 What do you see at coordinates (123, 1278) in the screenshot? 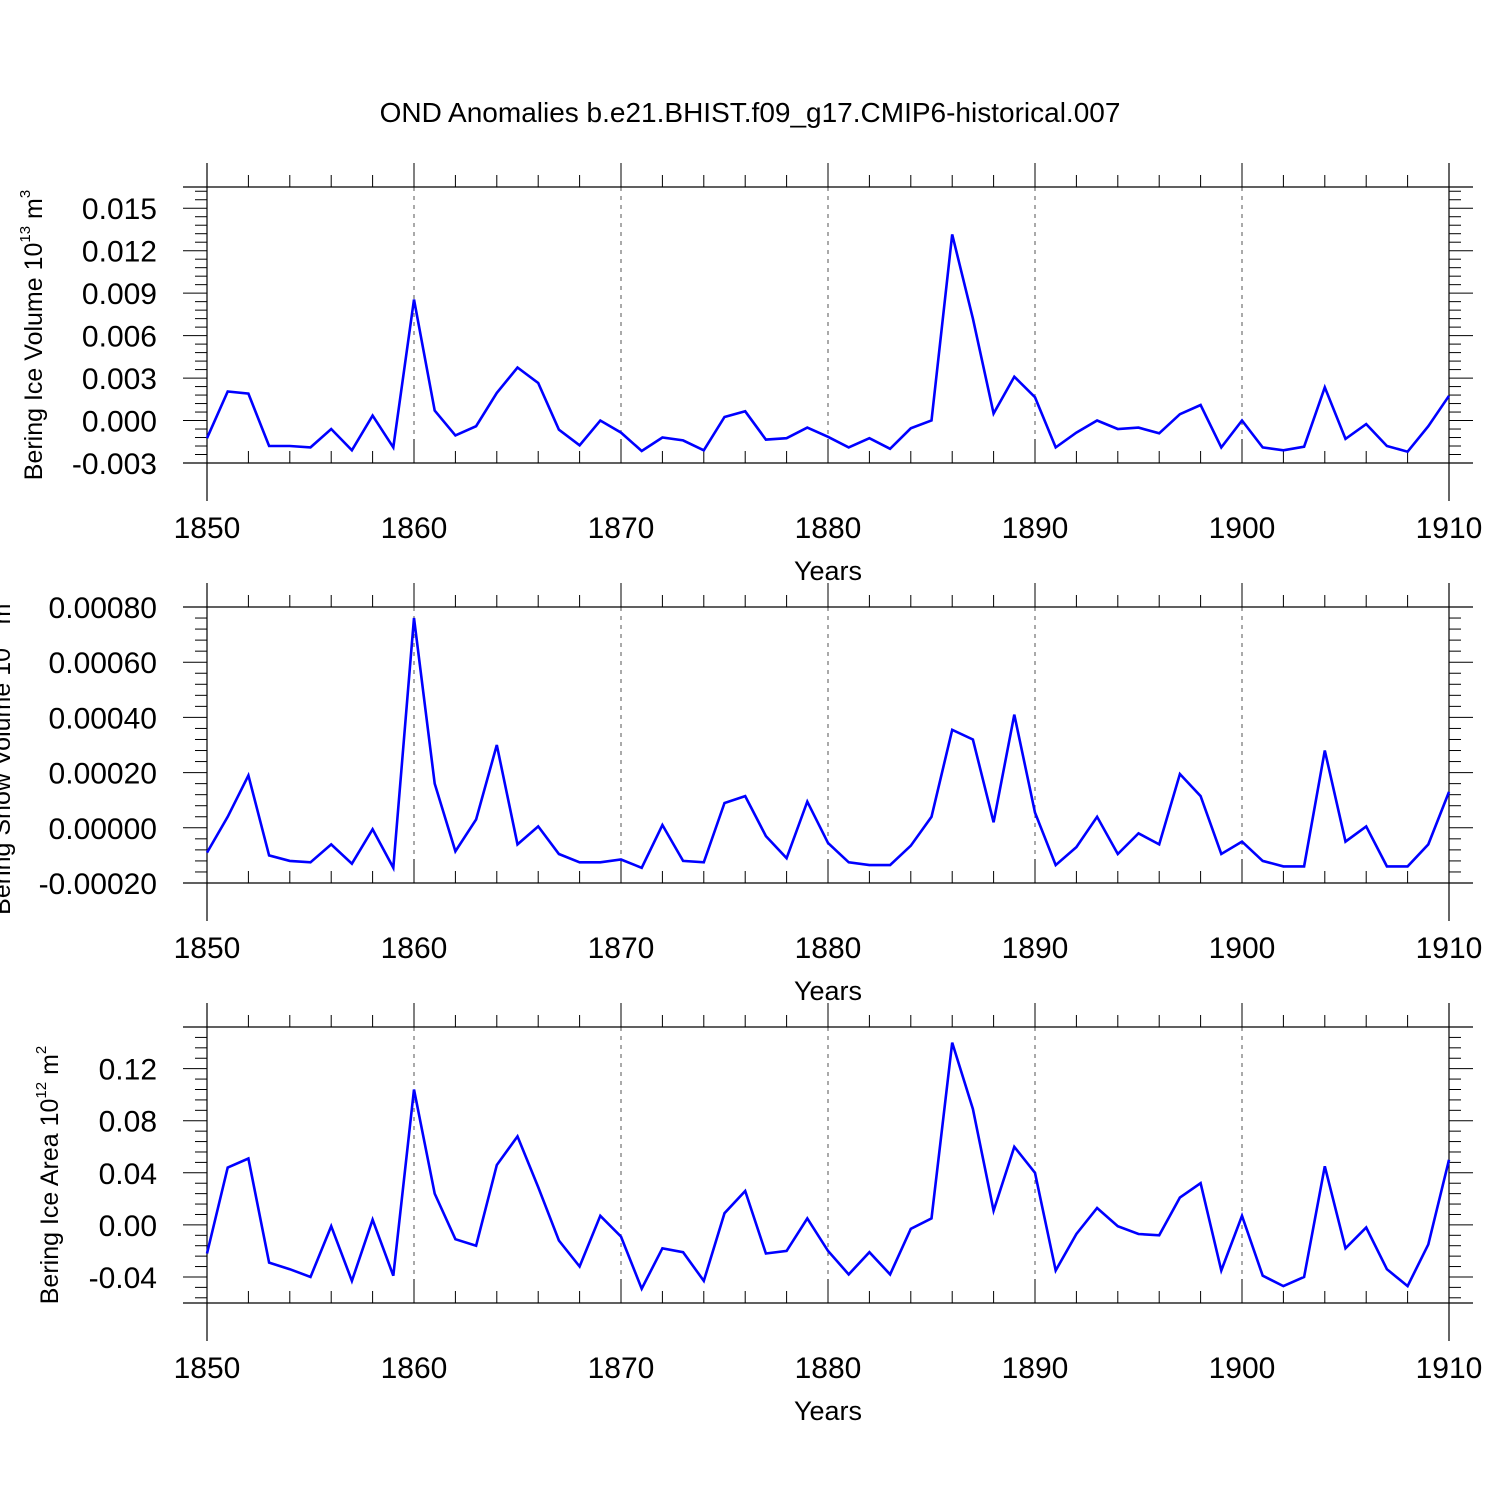
I see `y-tick-label: -0.04` at bounding box center [123, 1278].